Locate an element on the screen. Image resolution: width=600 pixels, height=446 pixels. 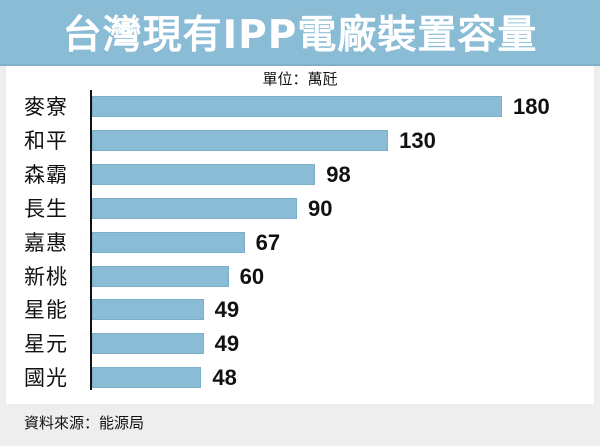
category-label: 麥寮 is located at coordinates (46, 107).